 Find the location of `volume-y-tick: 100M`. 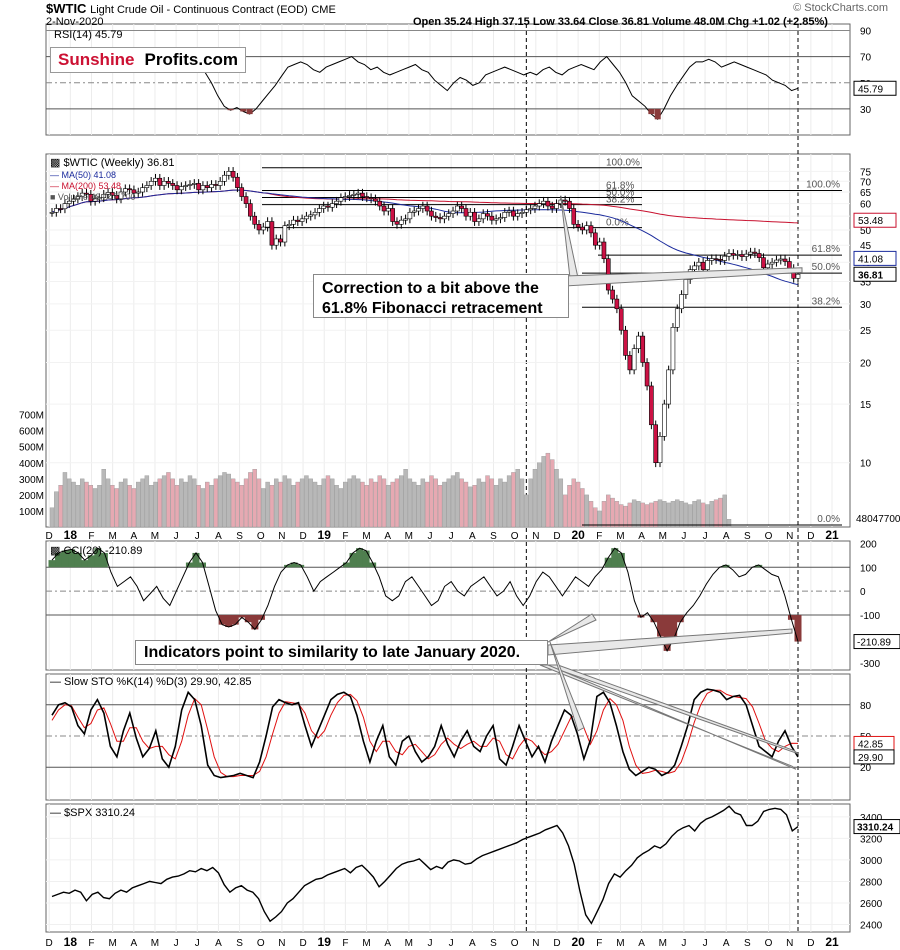

volume-y-tick: 100M is located at coordinates (31, 512).